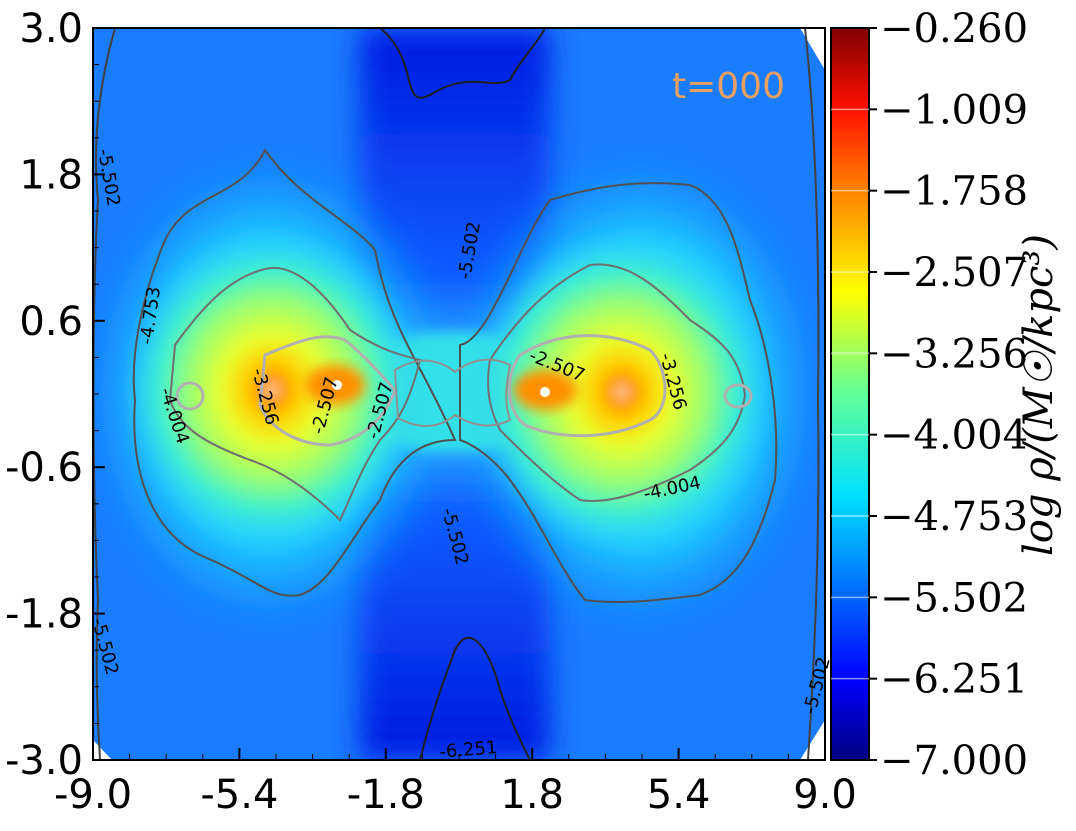 The image size is (1076, 831). What do you see at coordinates (452, 392) in the screenshot?
I see `contour-bridge` at bounding box center [452, 392].